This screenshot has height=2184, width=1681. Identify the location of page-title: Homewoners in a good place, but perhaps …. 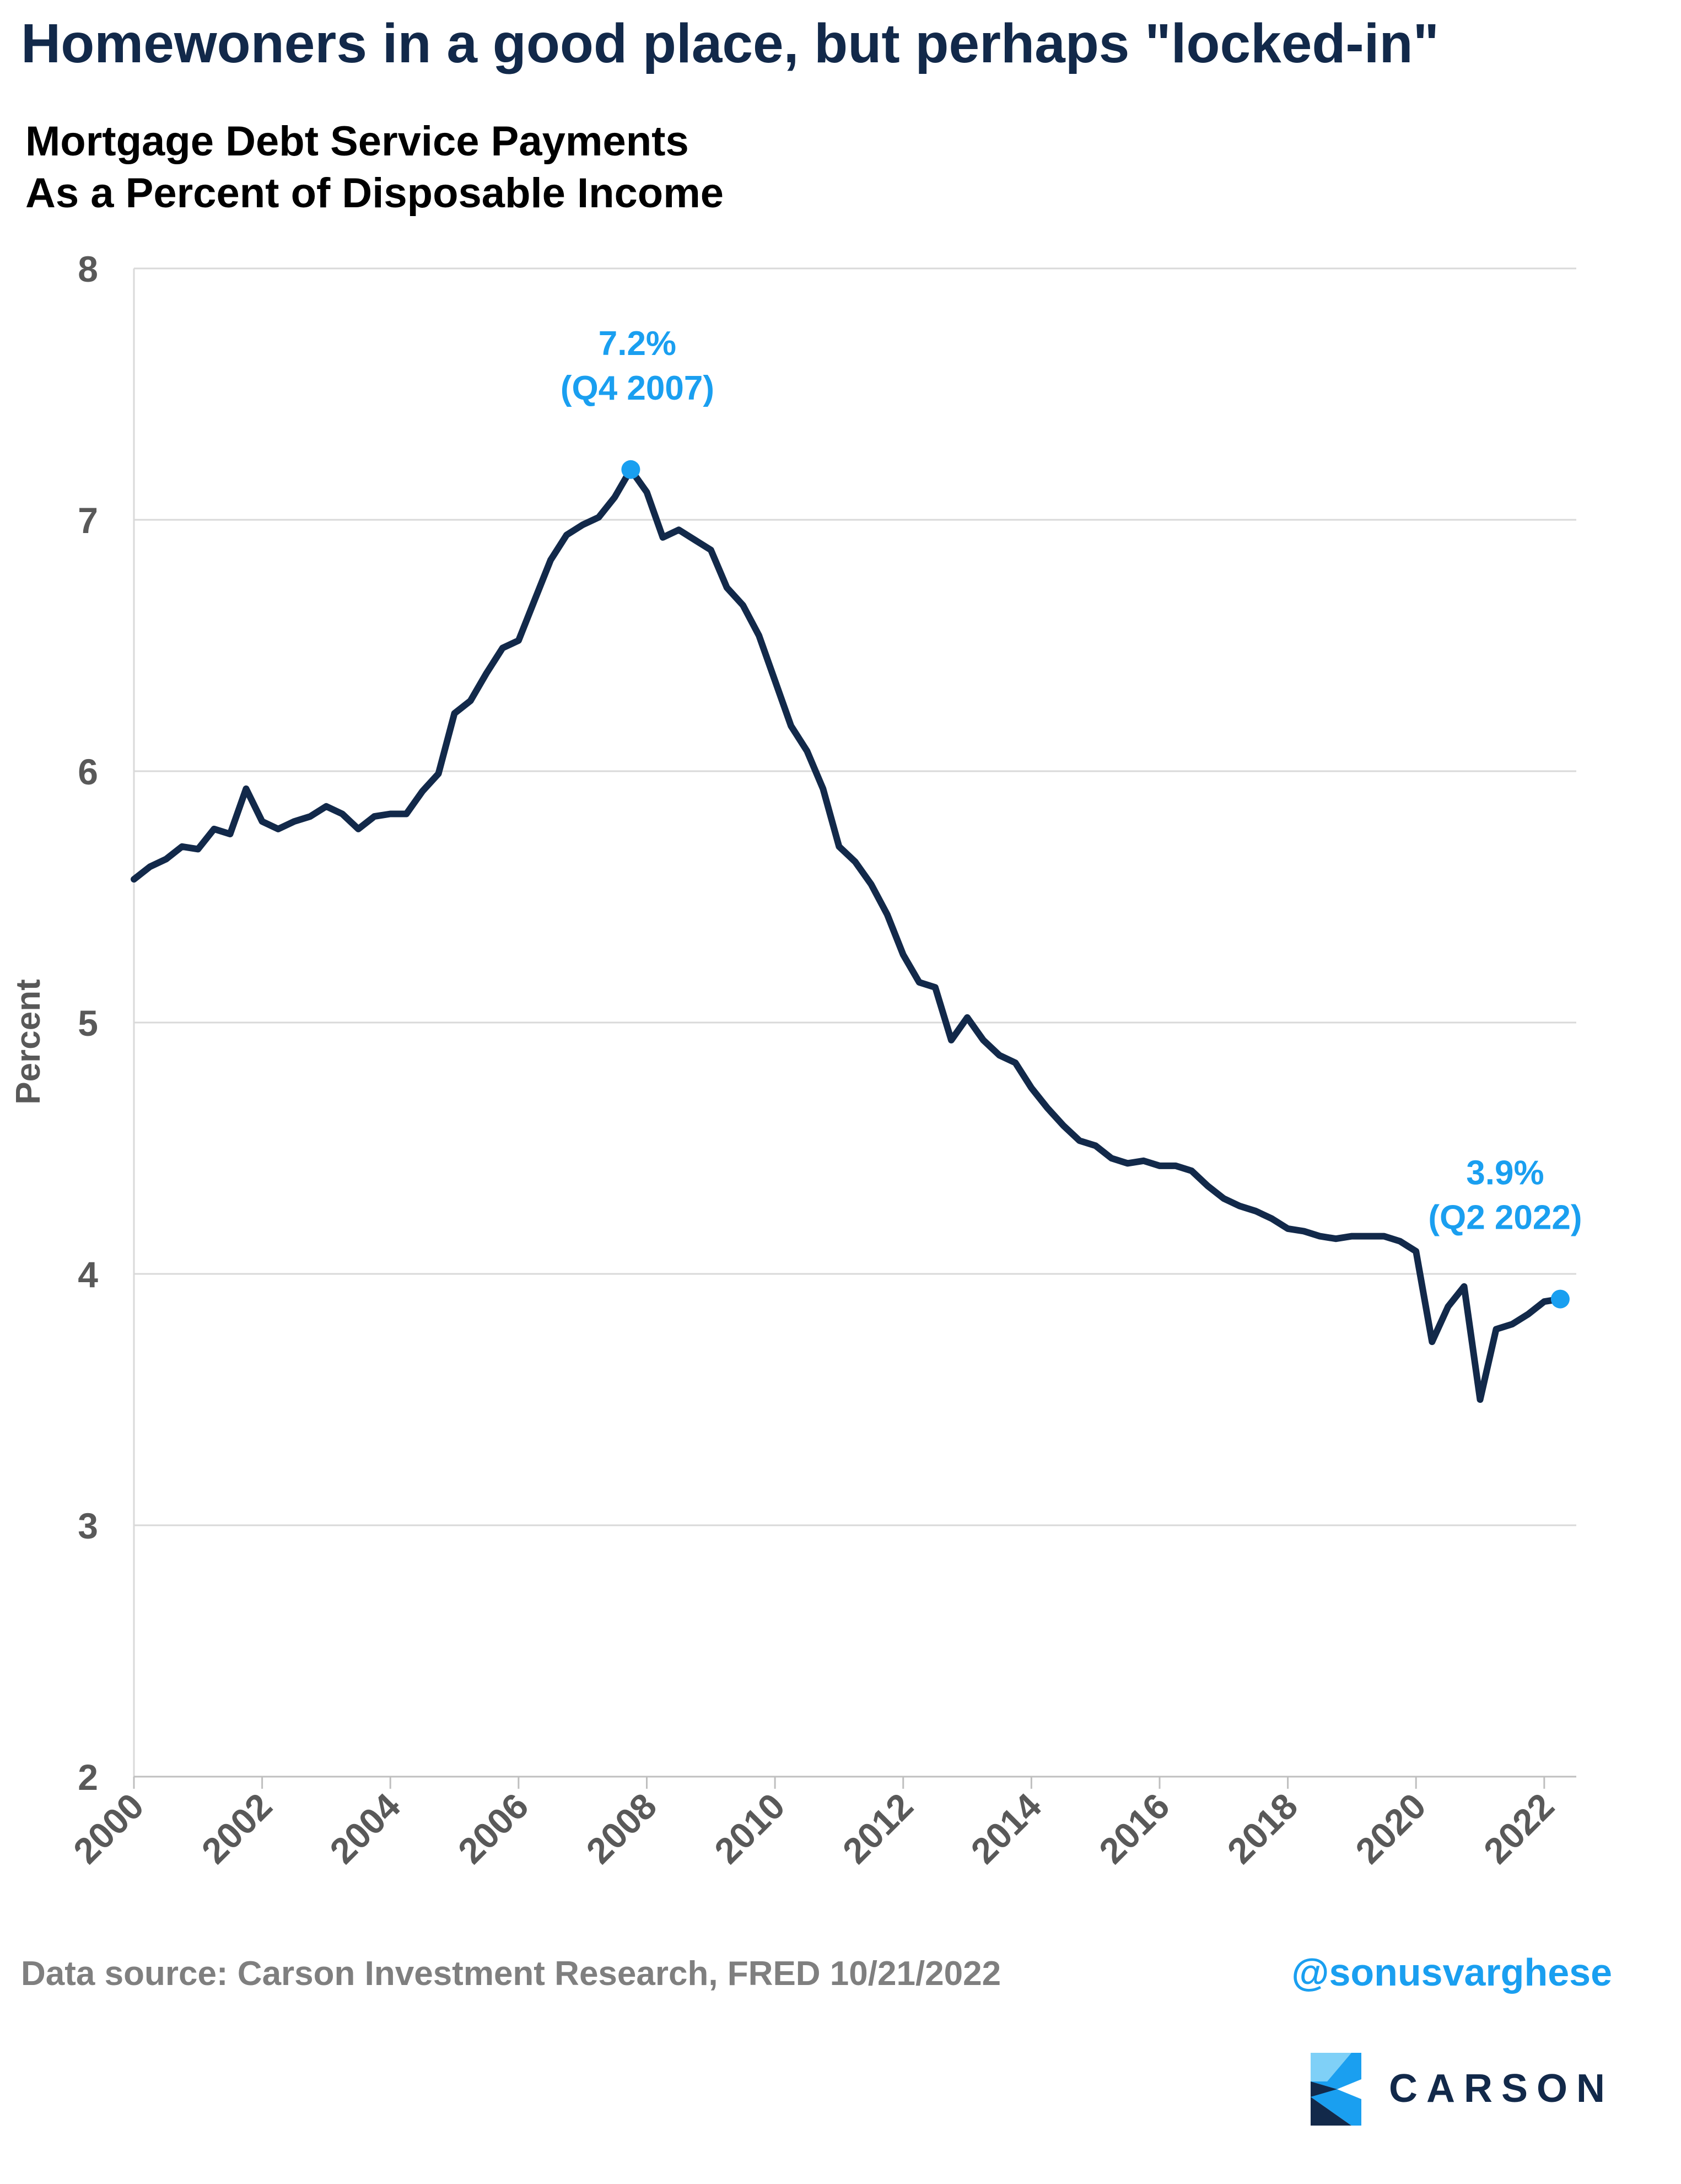
(730, 43).